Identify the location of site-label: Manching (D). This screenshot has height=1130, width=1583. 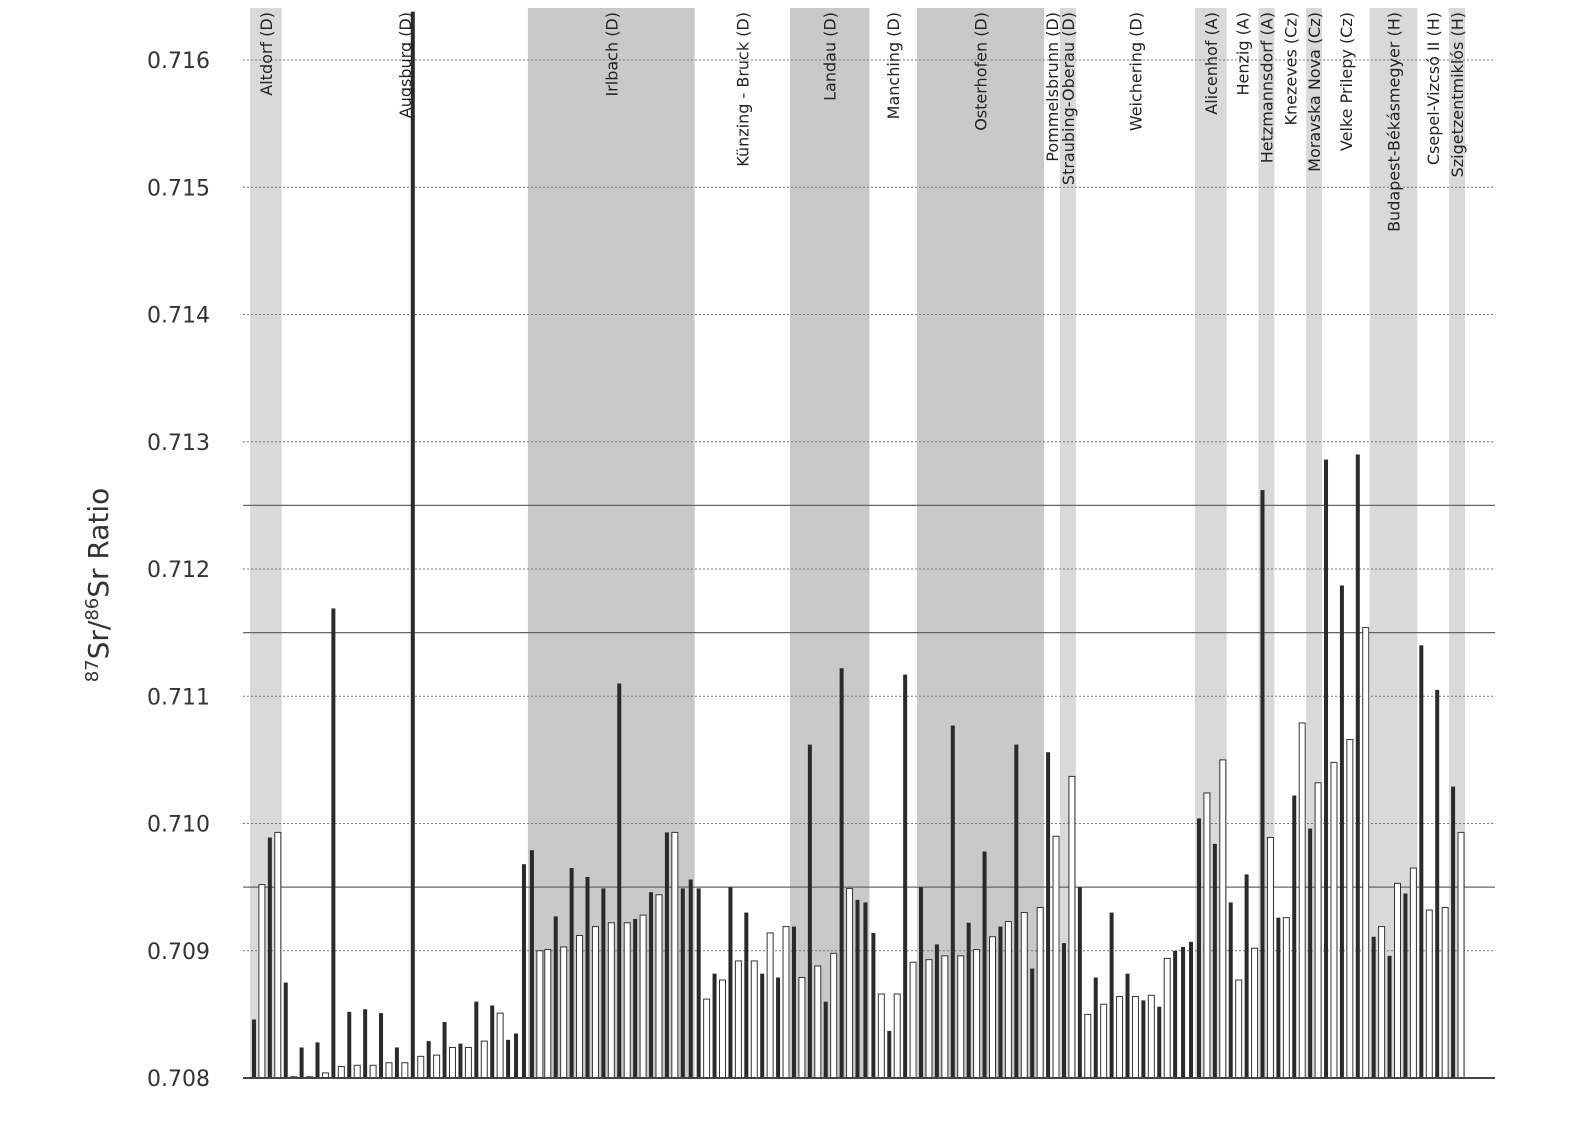
(893, 65).